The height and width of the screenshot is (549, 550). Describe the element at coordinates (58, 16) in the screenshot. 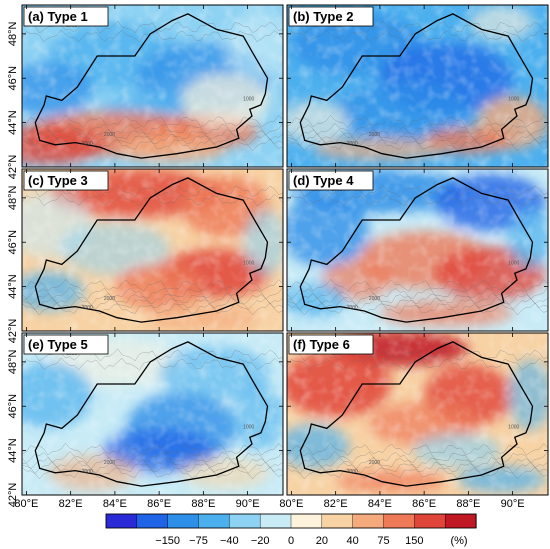

I see `panel-label: (a) Type 1` at that location.